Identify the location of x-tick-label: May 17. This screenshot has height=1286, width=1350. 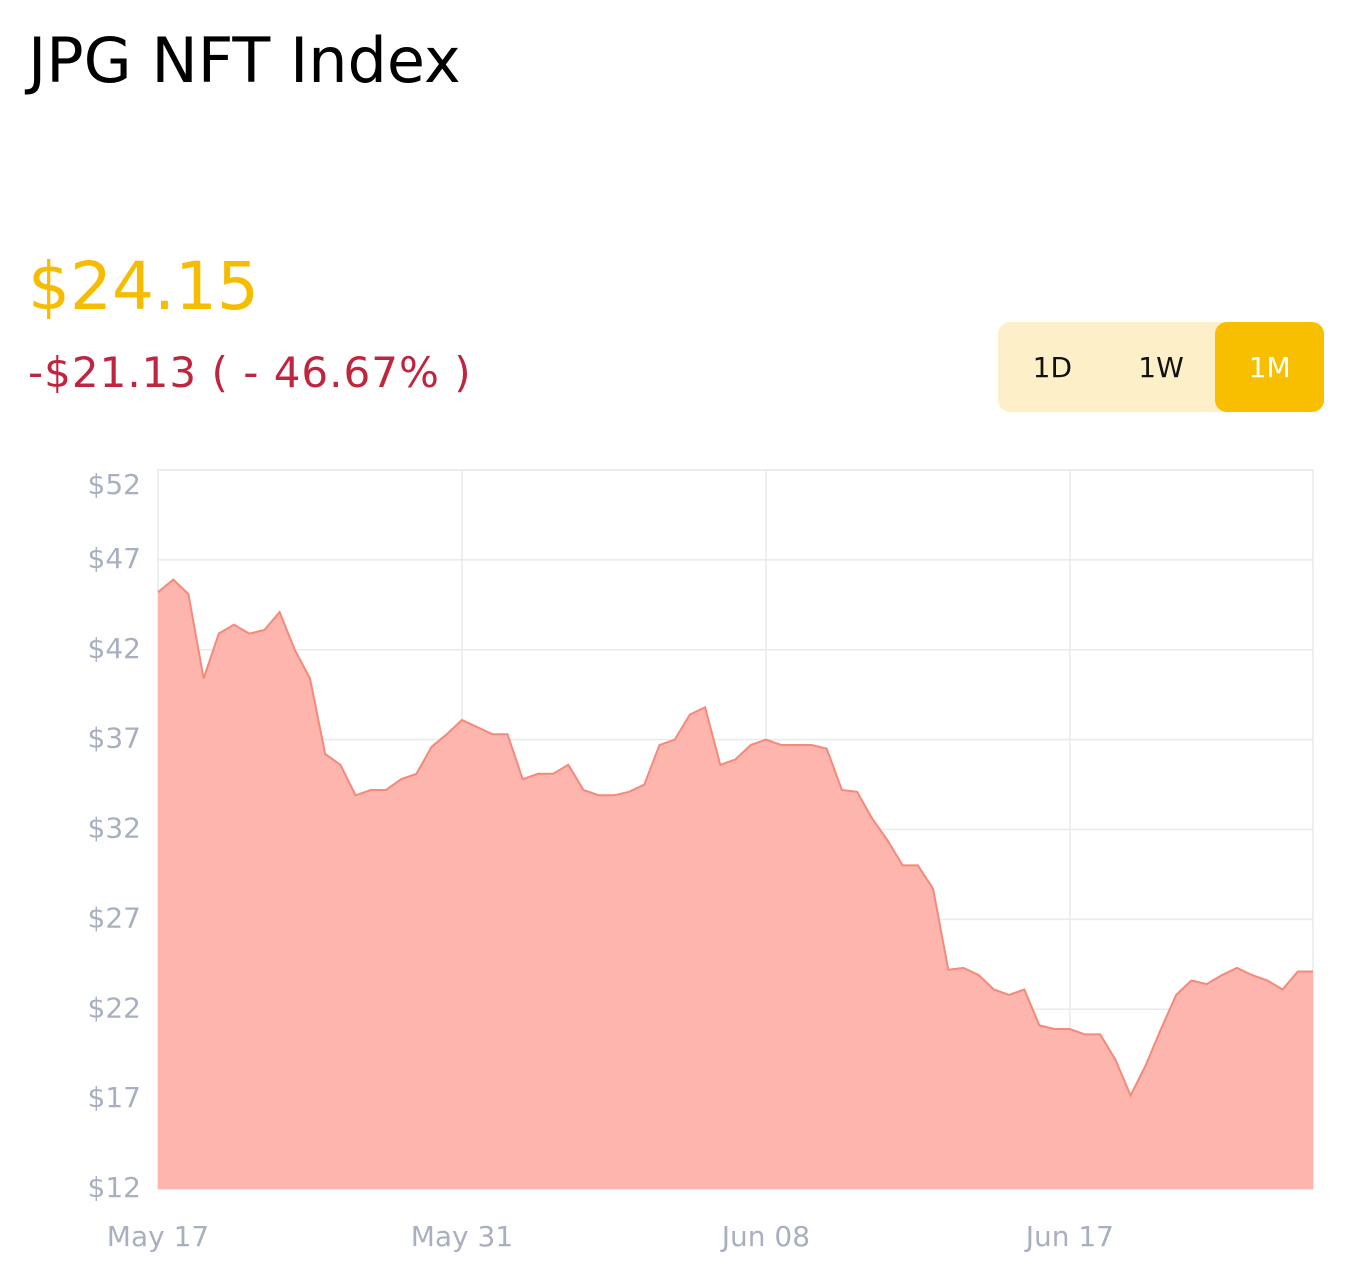
(158, 1236).